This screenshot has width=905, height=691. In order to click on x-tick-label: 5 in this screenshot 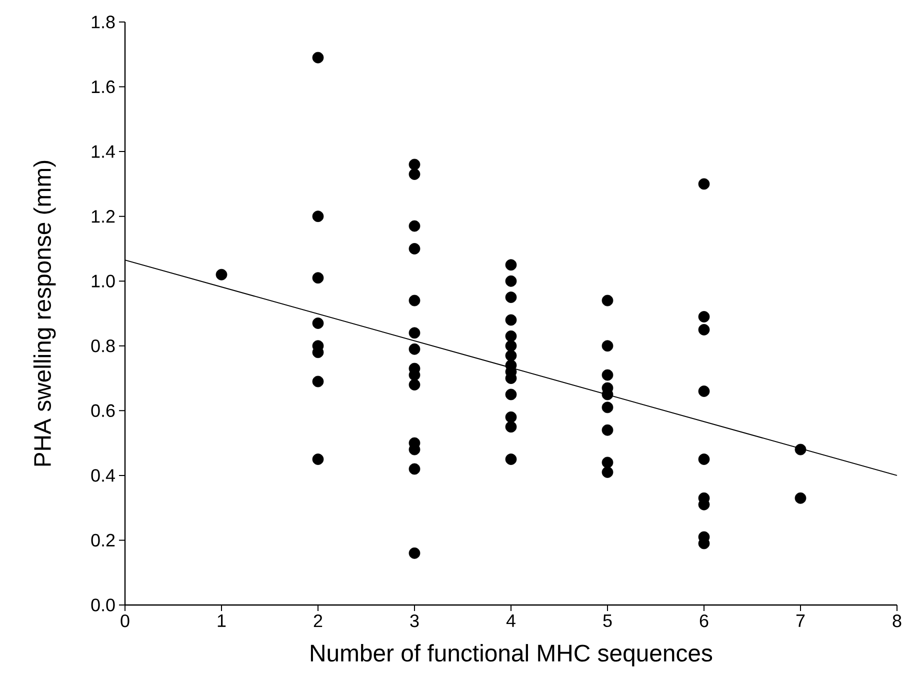, I will do `click(607, 621)`.